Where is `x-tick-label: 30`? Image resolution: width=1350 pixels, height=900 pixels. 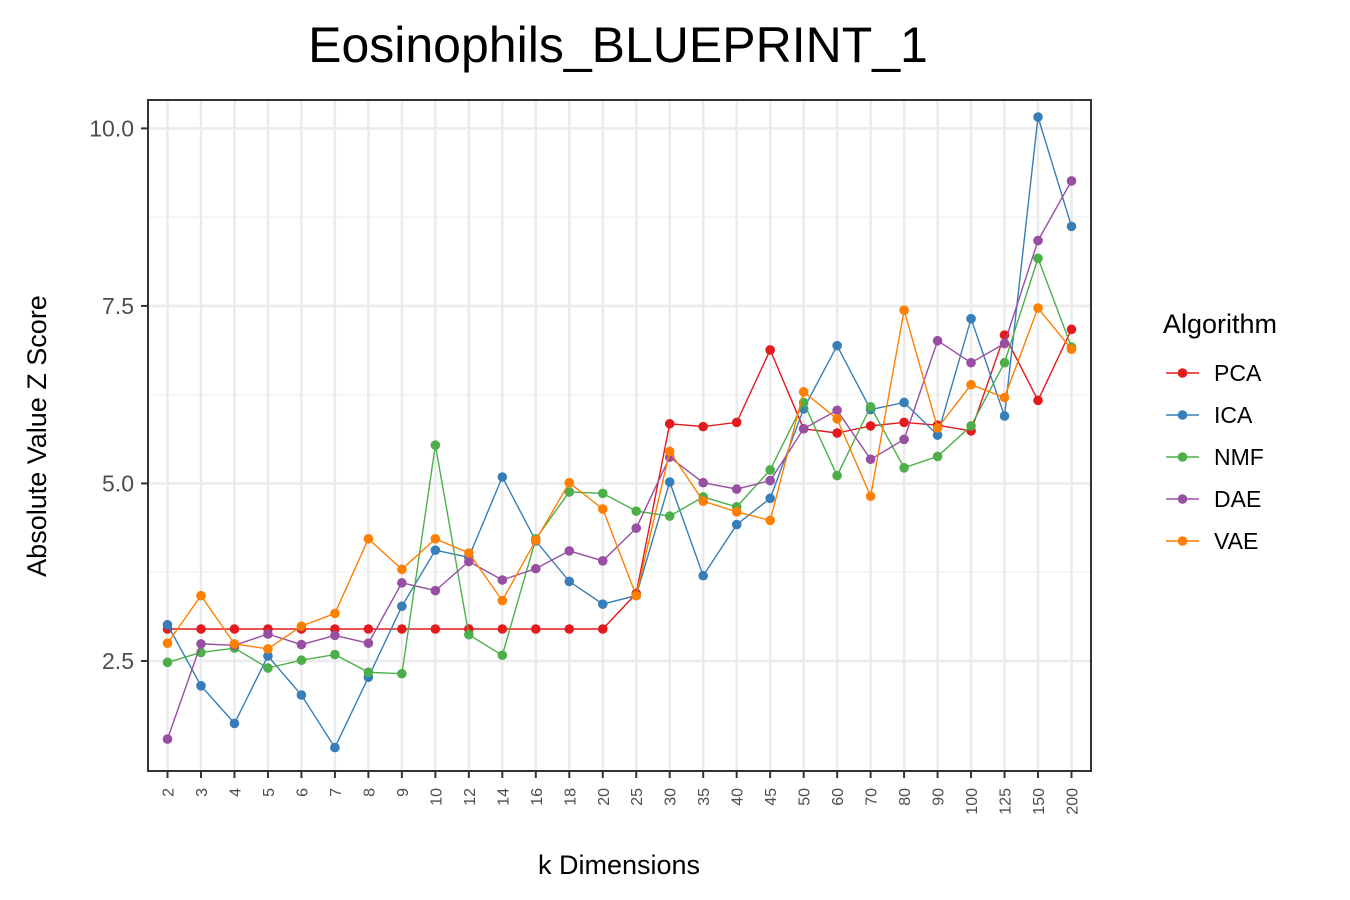
x-tick-label: 30 is located at coordinates (671, 797).